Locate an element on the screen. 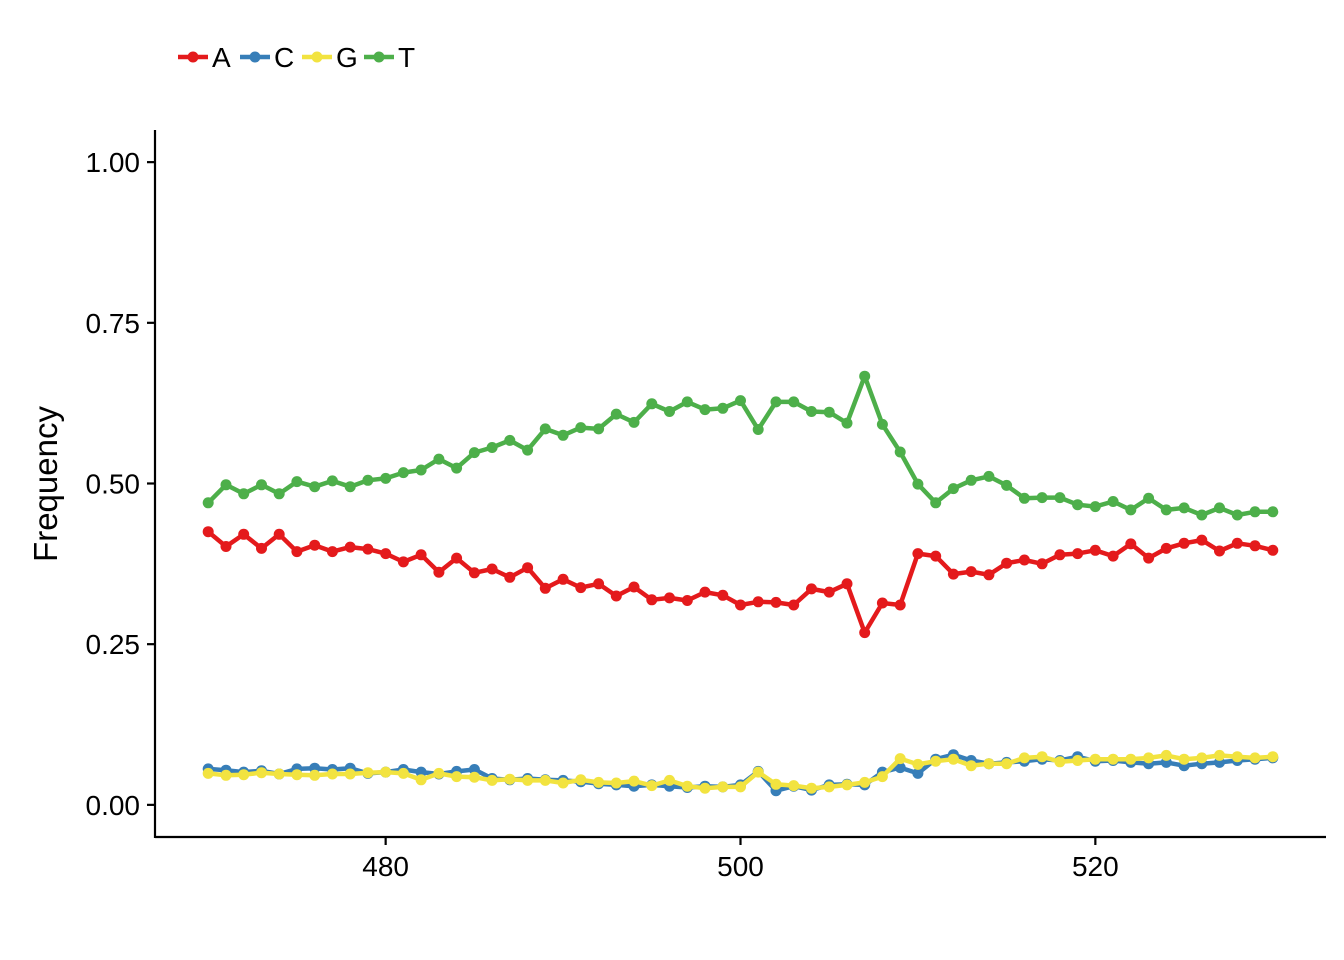 This screenshot has width=1344, height=960. y-tick-label: 0.25 is located at coordinates (113, 644).